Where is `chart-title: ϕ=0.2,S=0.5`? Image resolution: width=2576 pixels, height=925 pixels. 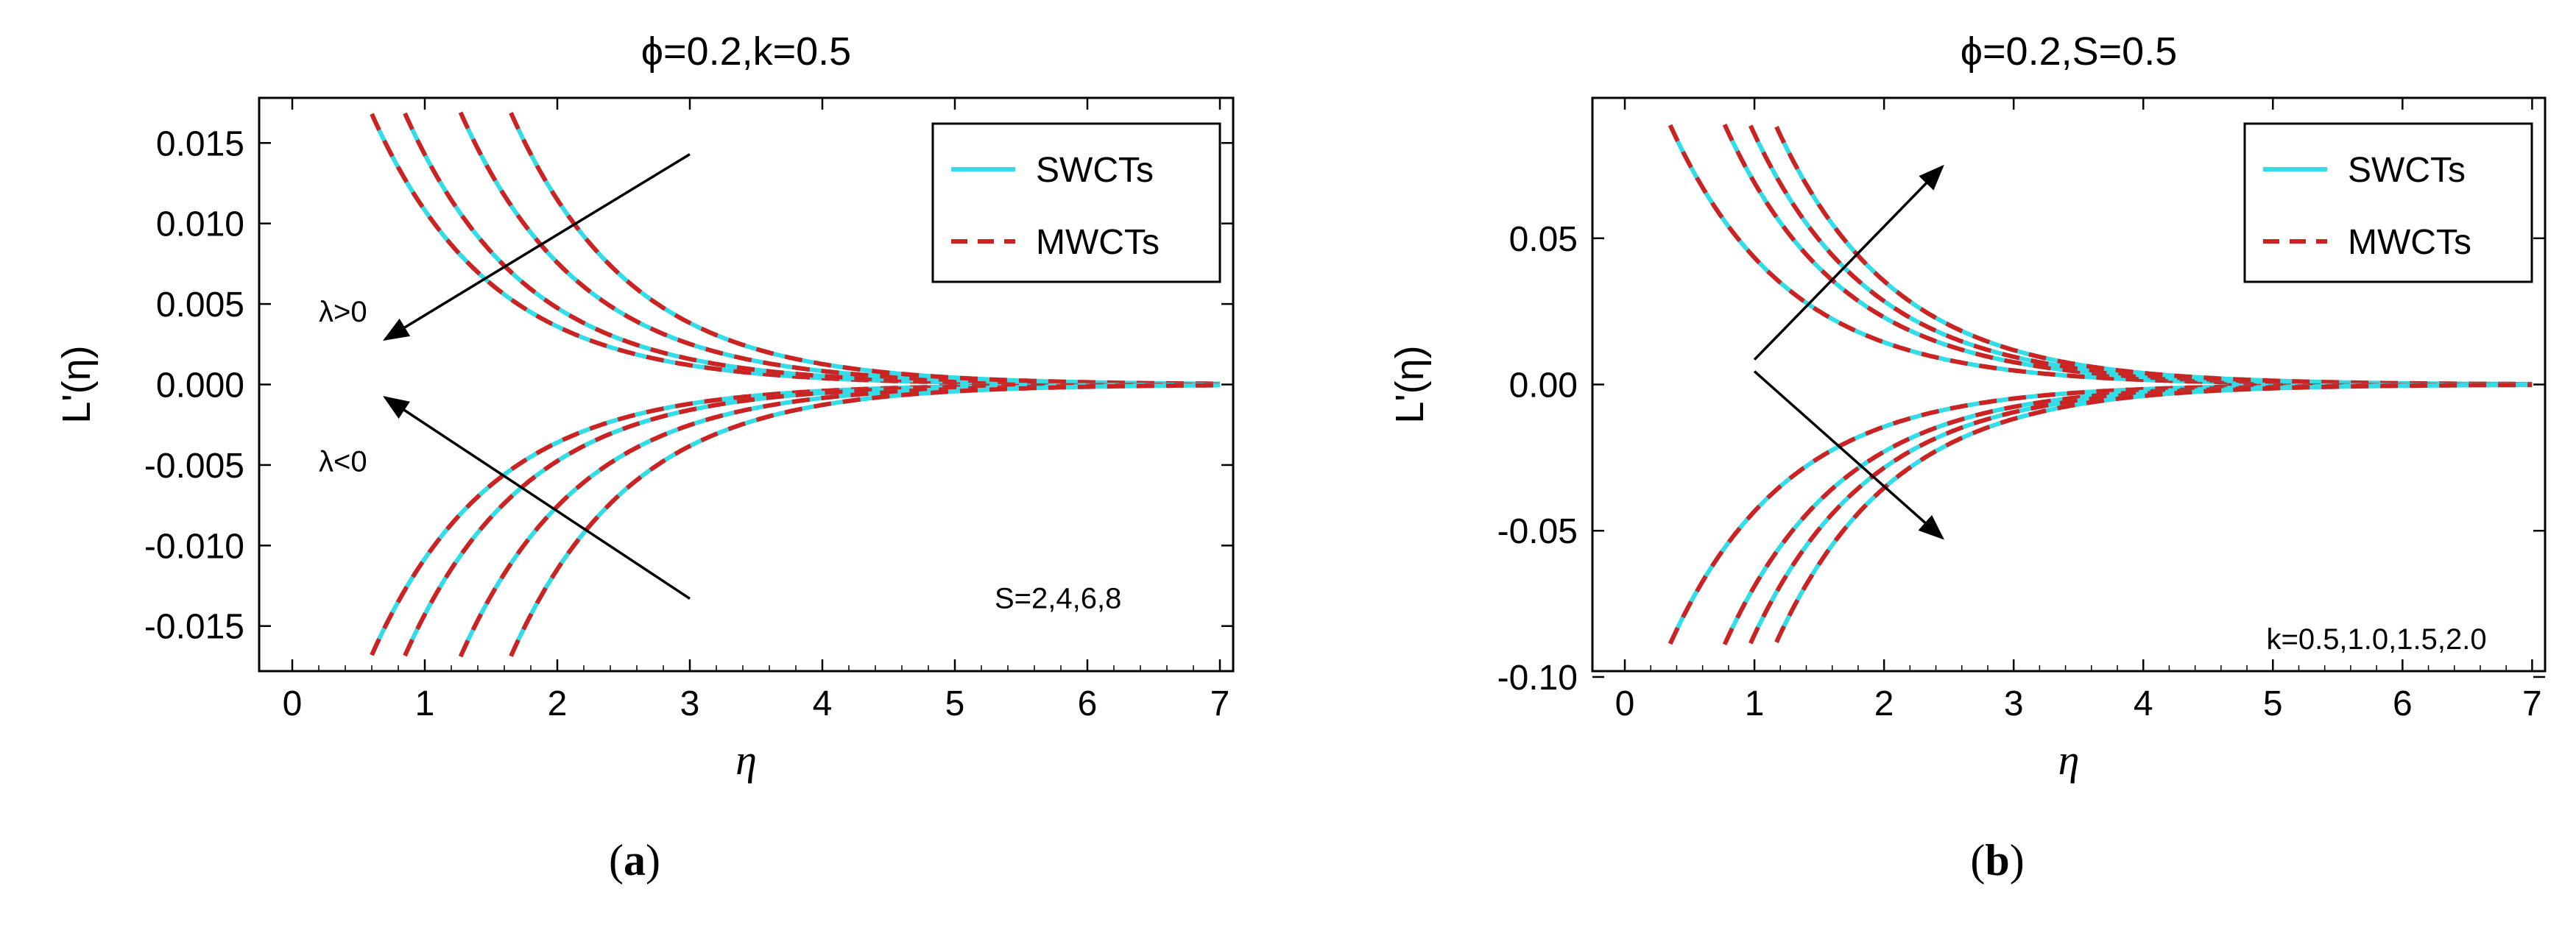 chart-title: ϕ=0.2,S=0.5 is located at coordinates (2069, 52).